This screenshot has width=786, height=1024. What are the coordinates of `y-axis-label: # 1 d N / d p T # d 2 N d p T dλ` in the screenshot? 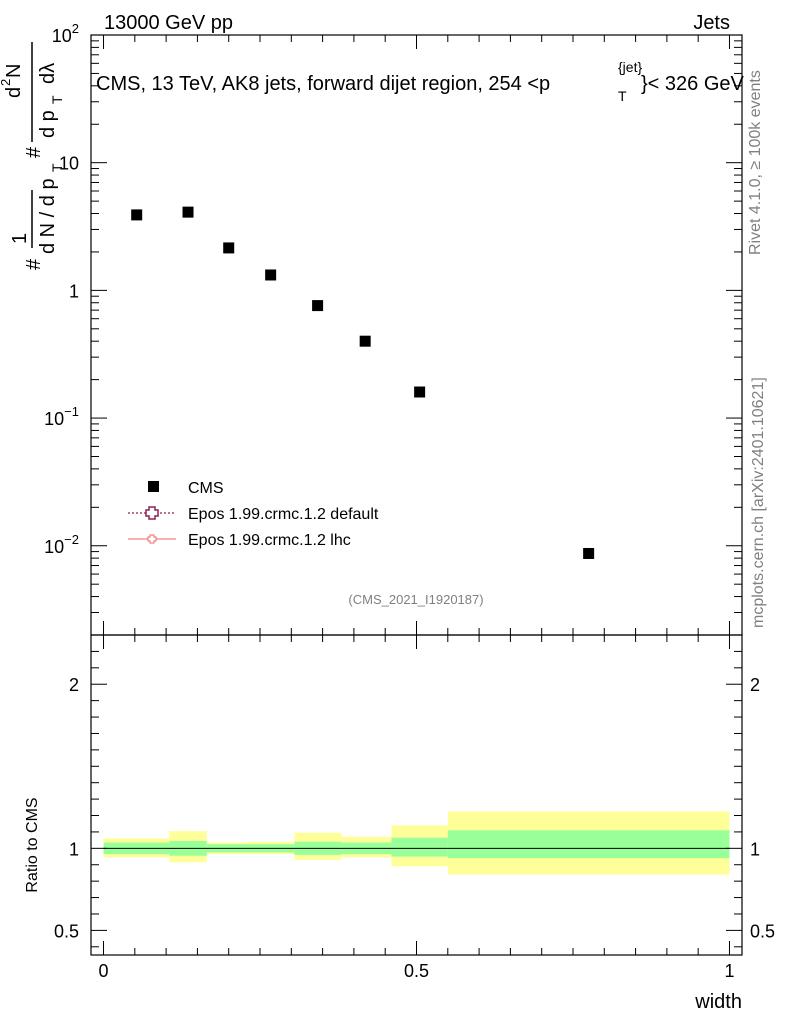 It's located at (32, 156).